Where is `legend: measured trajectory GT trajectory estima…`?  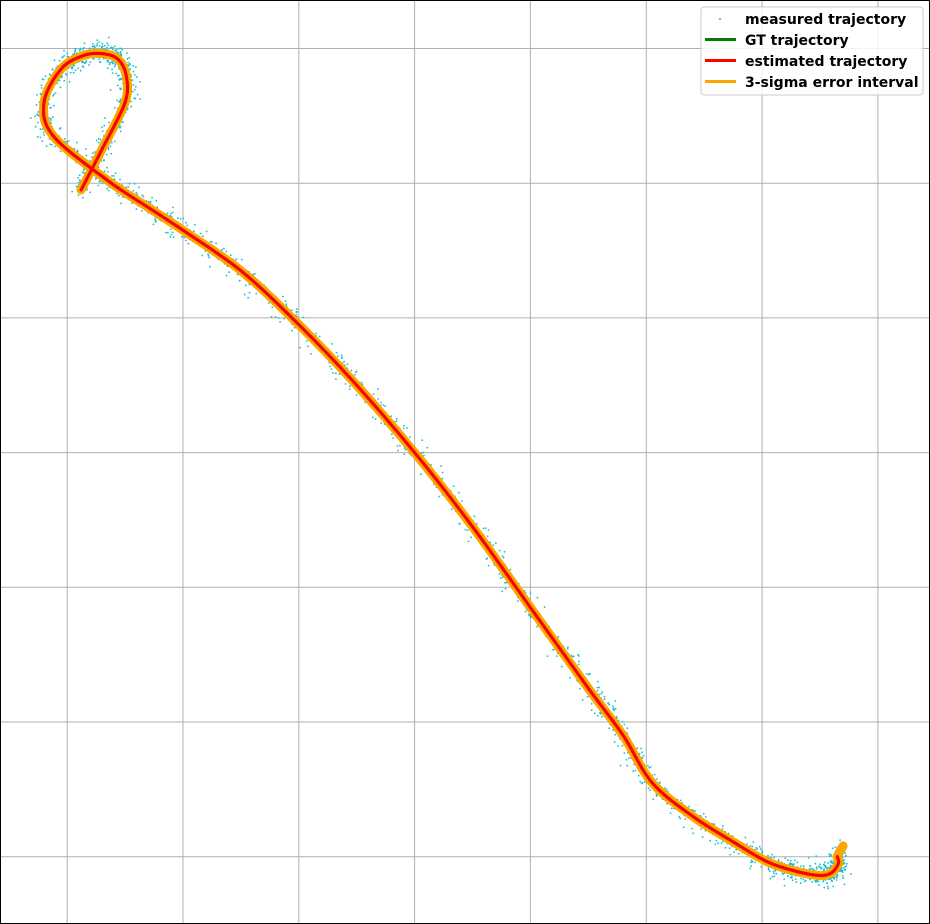
legend: measured trajectory GT trajectory estima… is located at coordinates (812, 51).